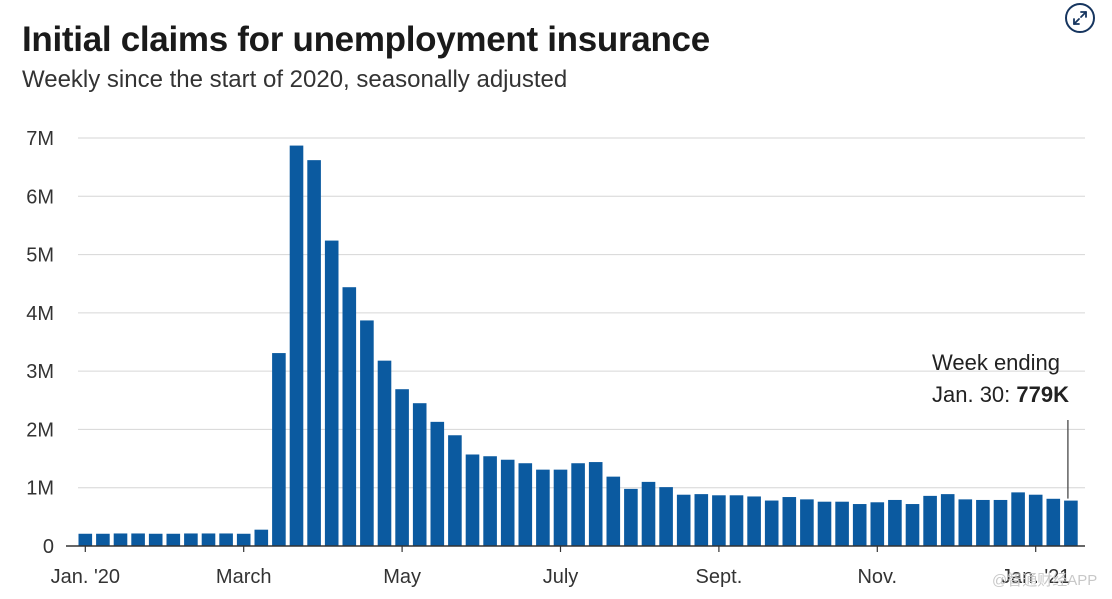 This screenshot has height=599, width=1112. I want to click on y-tick-label: 3M, so click(40, 372).